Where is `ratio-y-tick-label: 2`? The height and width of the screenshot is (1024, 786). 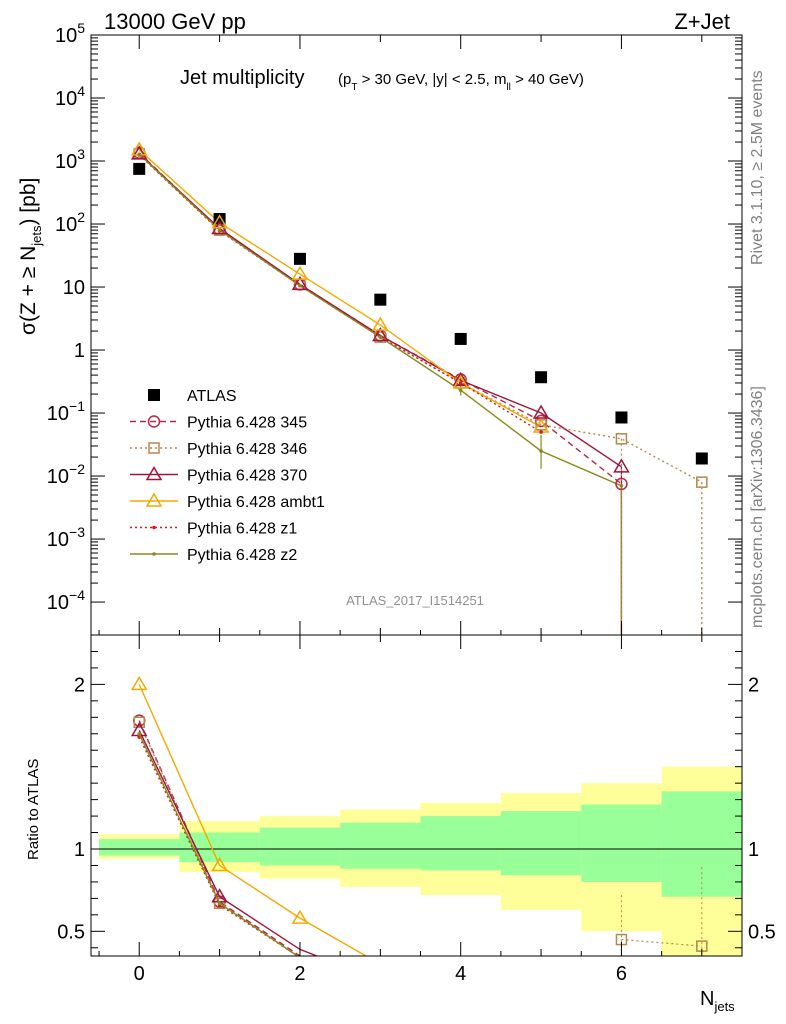 ratio-y-tick-label: 2 is located at coordinates (79, 685).